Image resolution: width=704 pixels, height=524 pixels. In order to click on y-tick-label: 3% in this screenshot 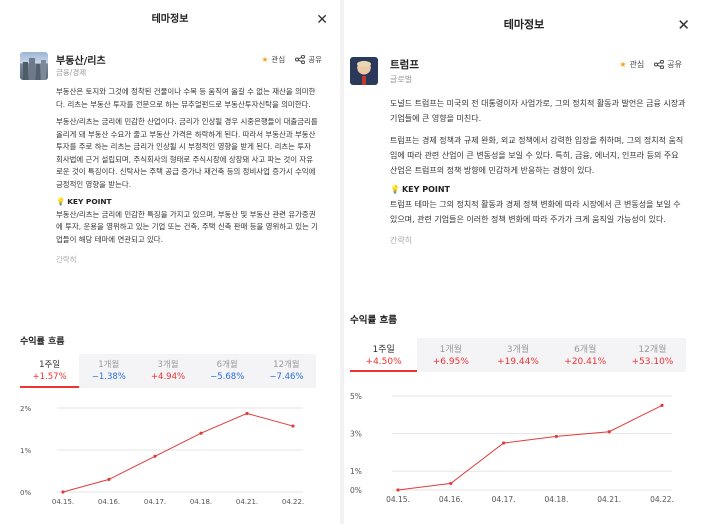, I will do `click(356, 434)`.